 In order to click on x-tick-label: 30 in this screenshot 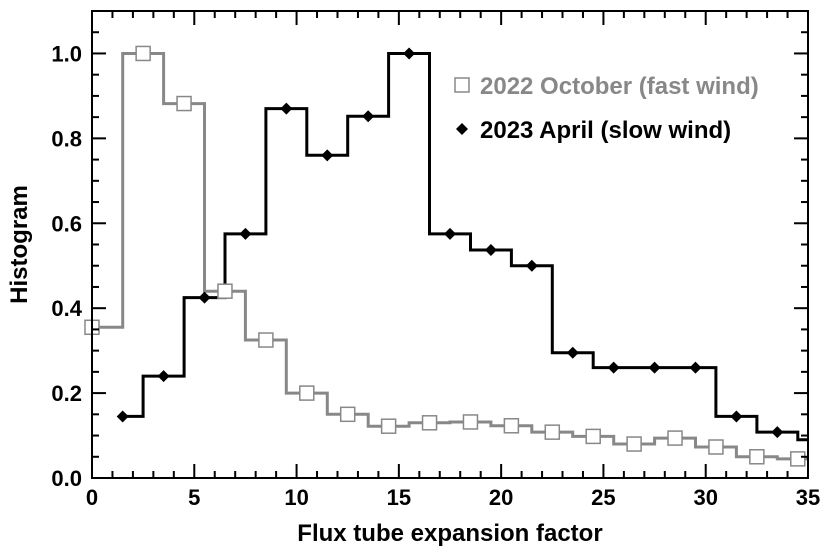, I will do `click(705, 497)`.